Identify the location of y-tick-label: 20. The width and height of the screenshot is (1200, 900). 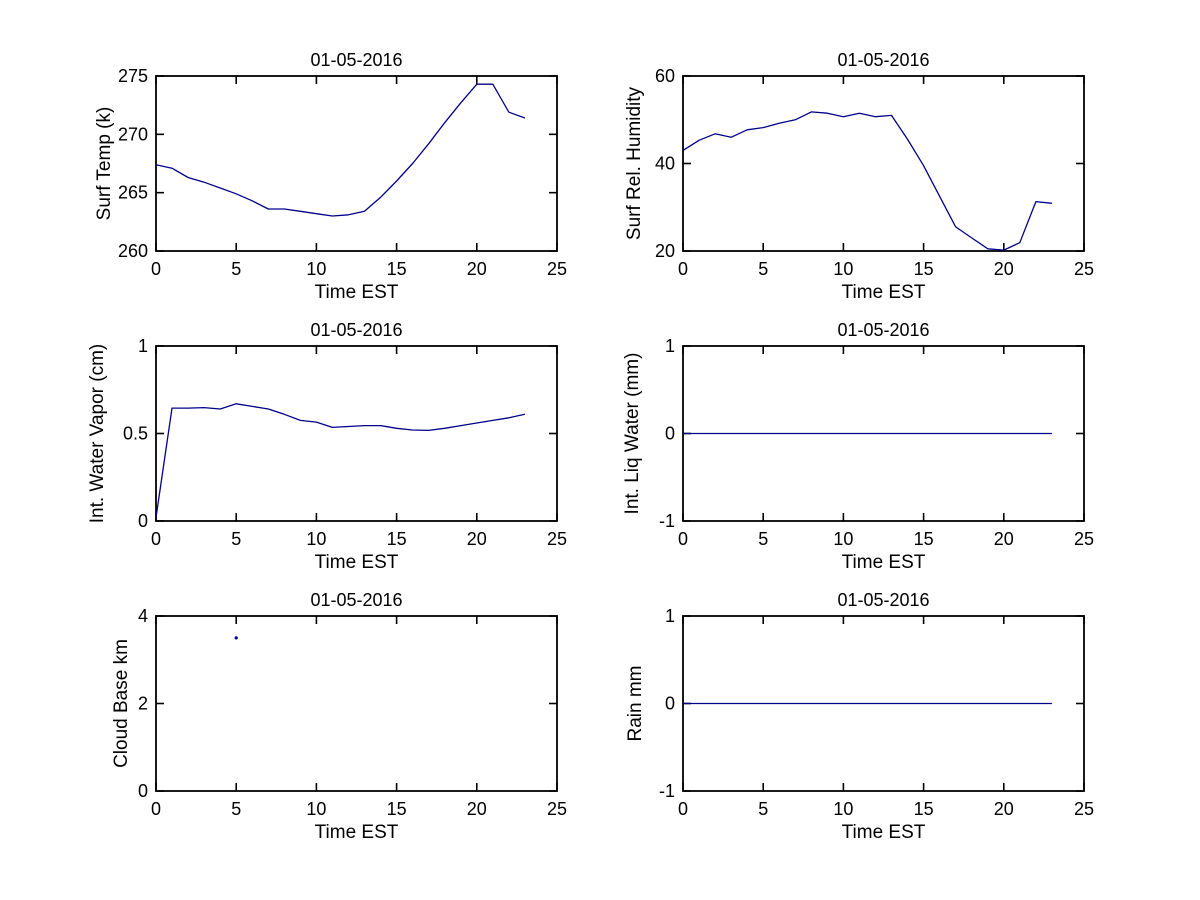
(665, 251).